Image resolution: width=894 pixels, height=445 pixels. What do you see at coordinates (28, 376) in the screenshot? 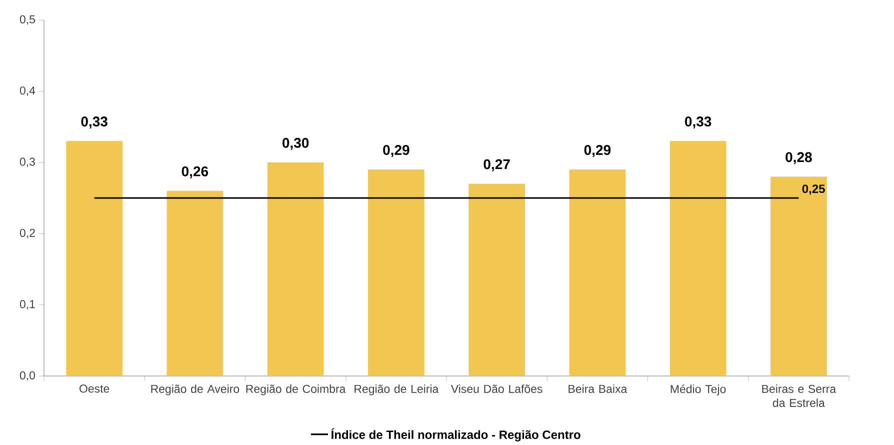
I see `y-tick-label: 0,0` at bounding box center [28, 376].